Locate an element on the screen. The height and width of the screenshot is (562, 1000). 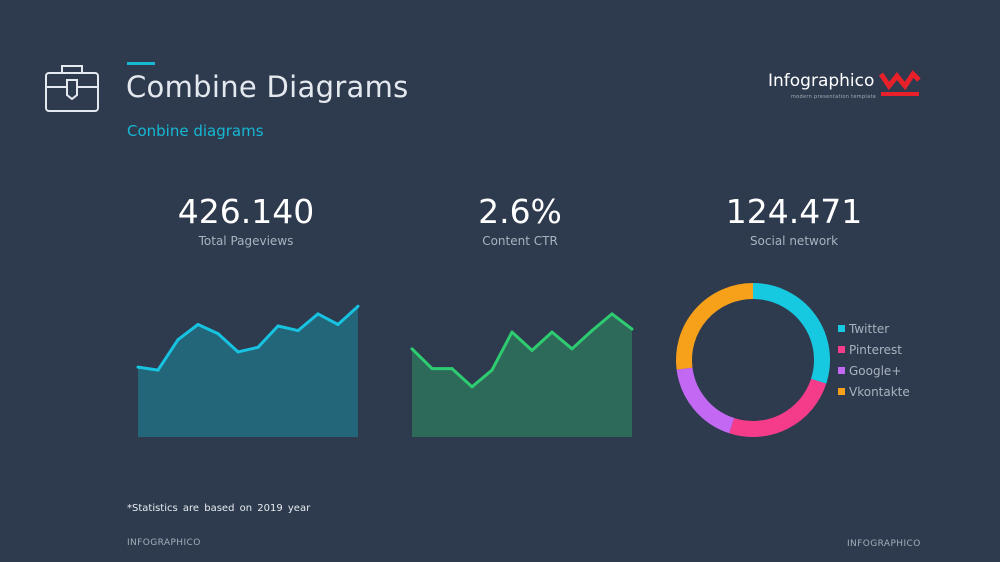
stat-social-network: 124.471 Social network is located at coordinates (794, 220).